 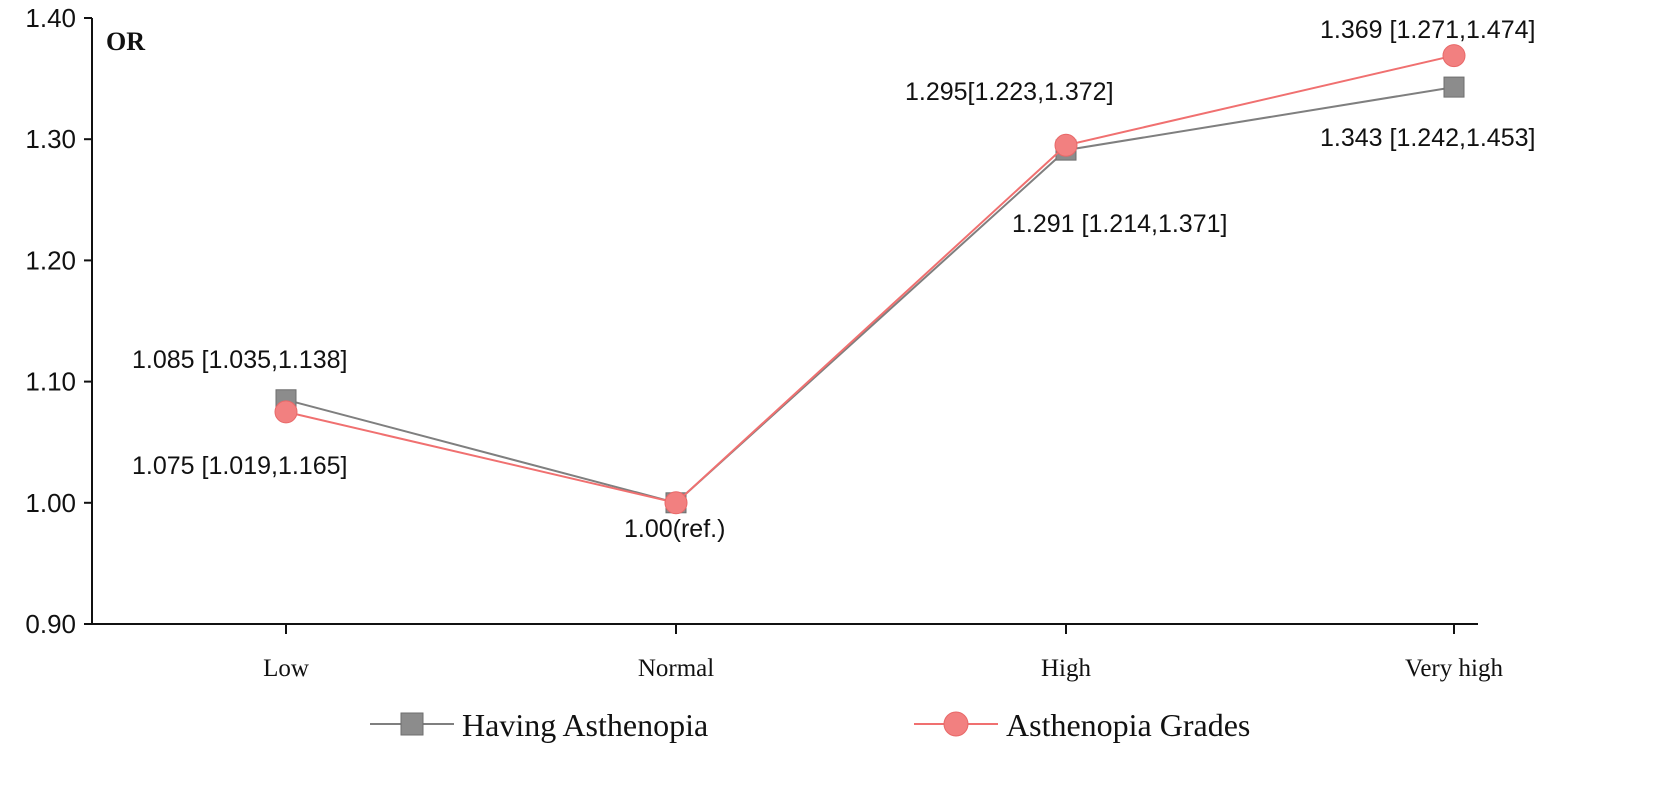 I want to click on annotation-veryhigh-grades: 1.369 [1.271,1.474], so click(x=1427, y=30).